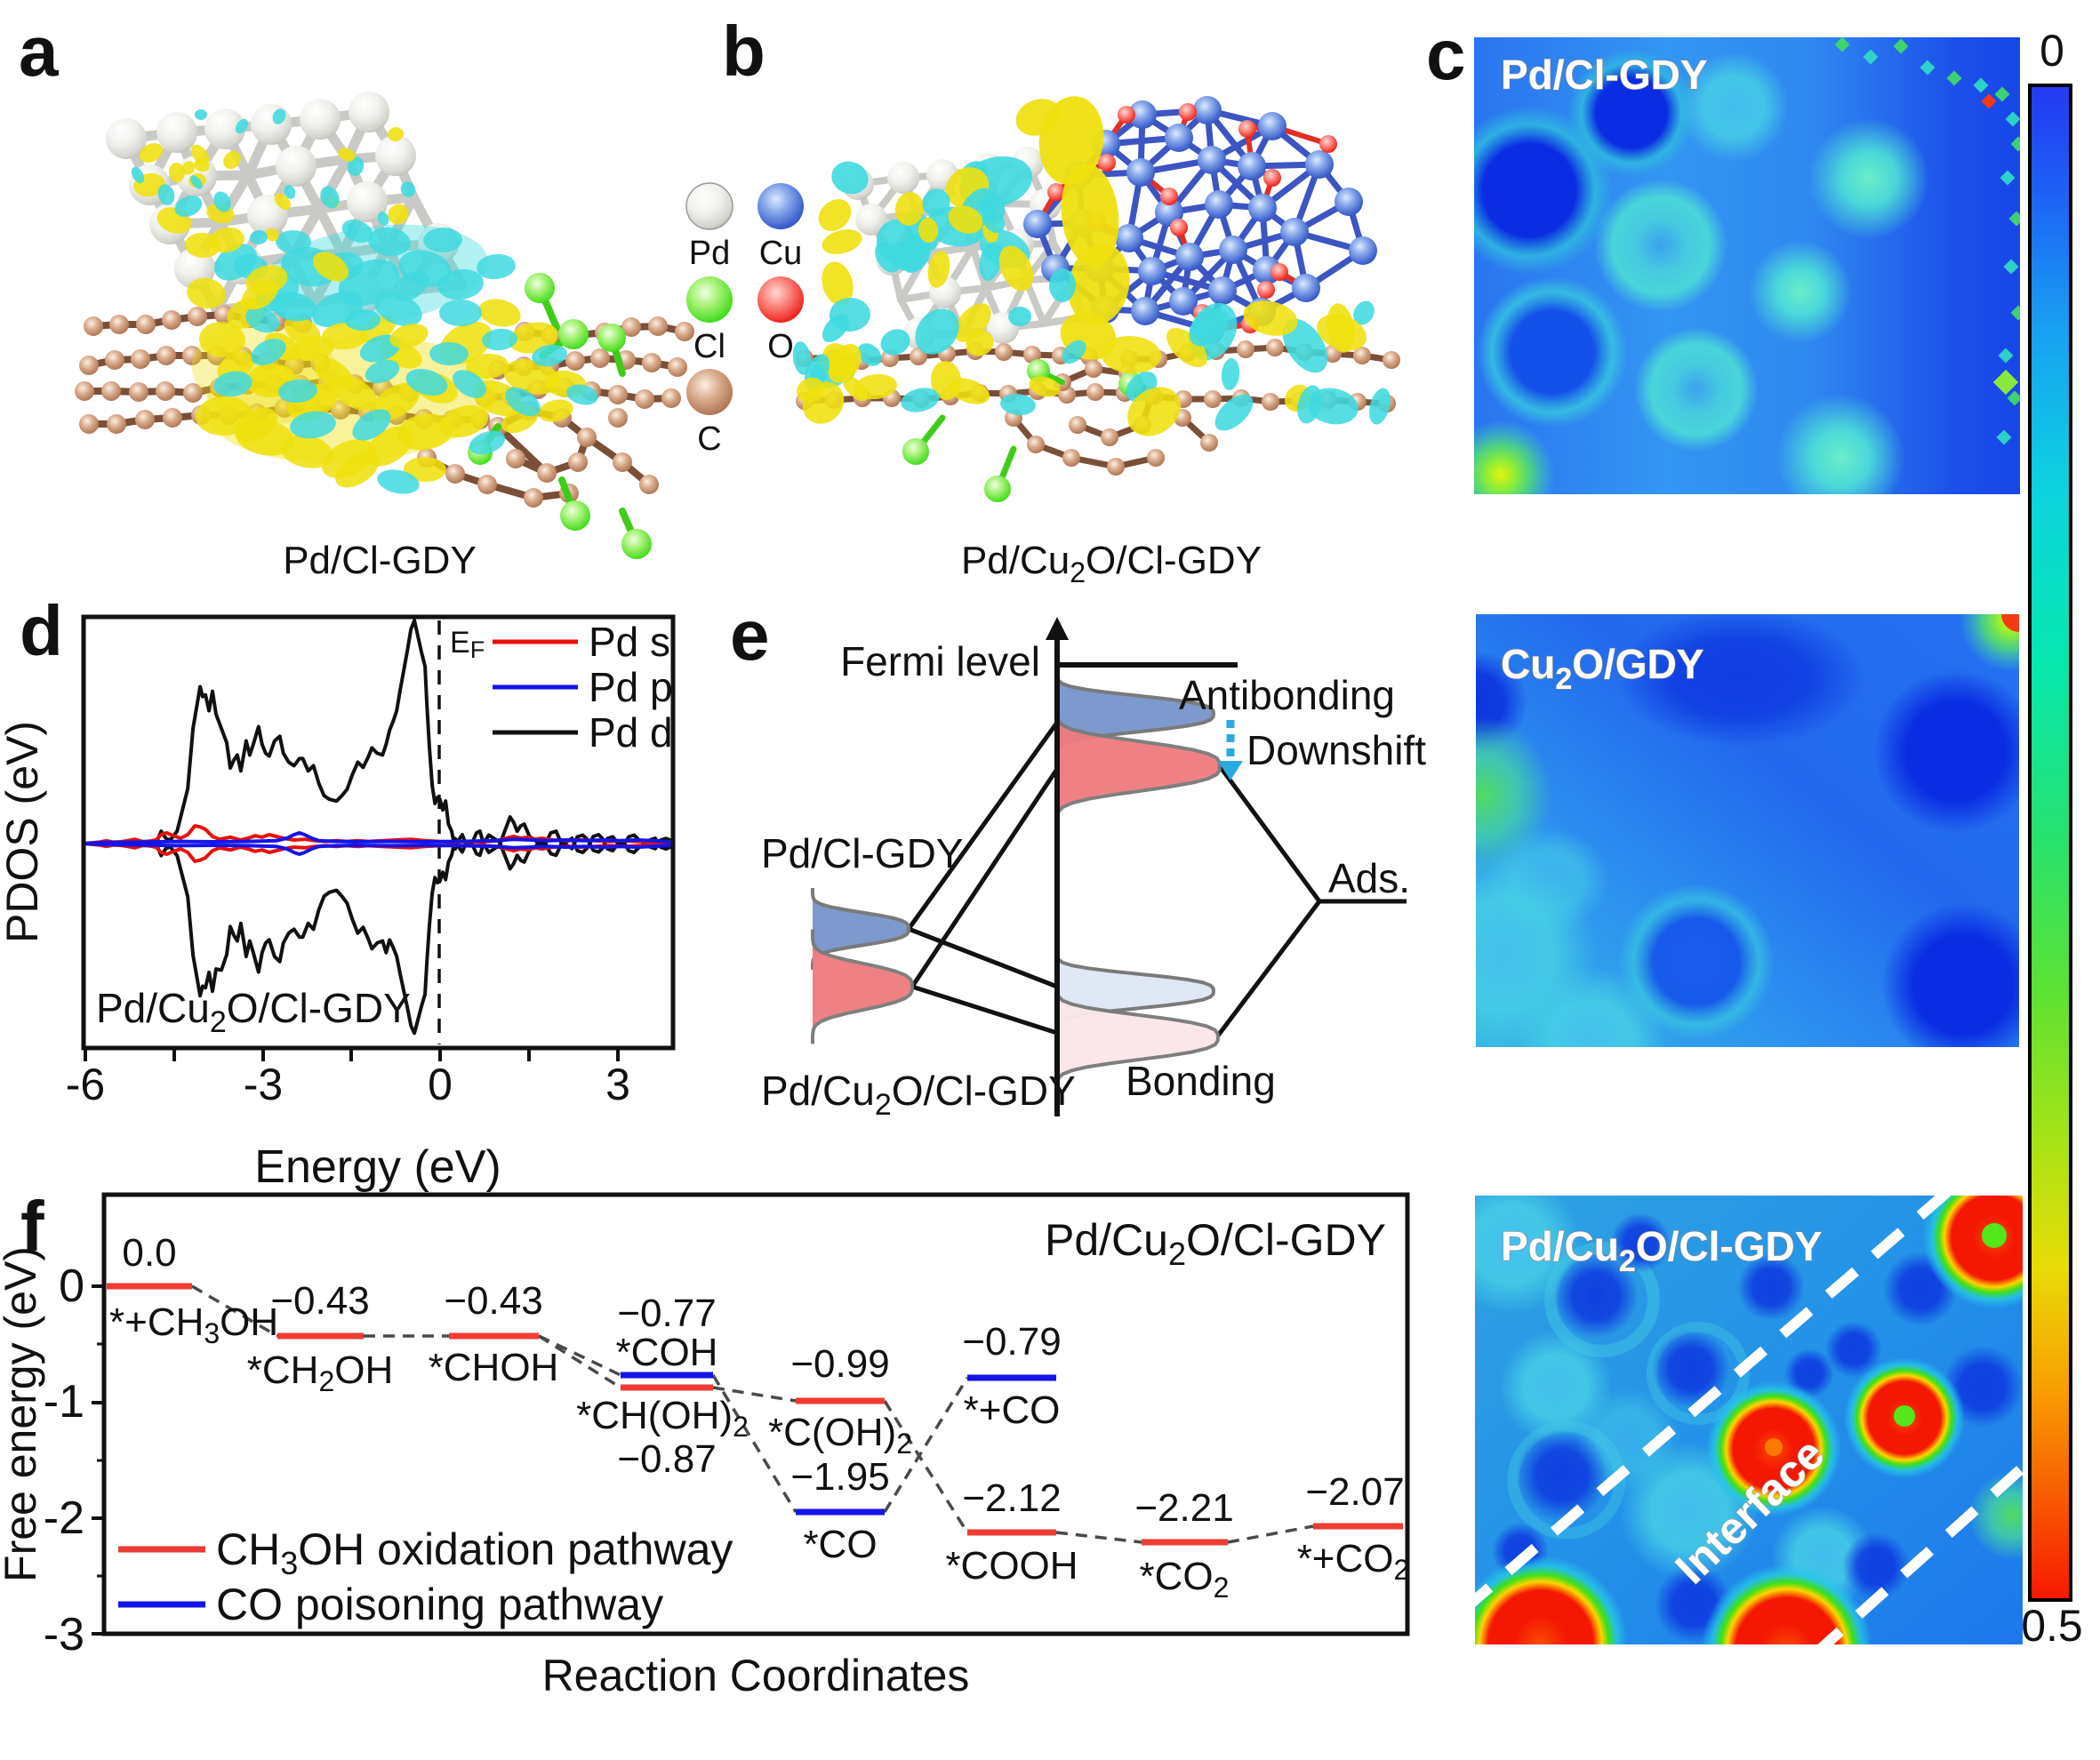 Image resolution: width=2100 pixels, height=1760 pixels. What do you see at coordinates (839, 1477) in the screenshot?
I see `svg-text: −1.95` at bounding box center [839, 1477].